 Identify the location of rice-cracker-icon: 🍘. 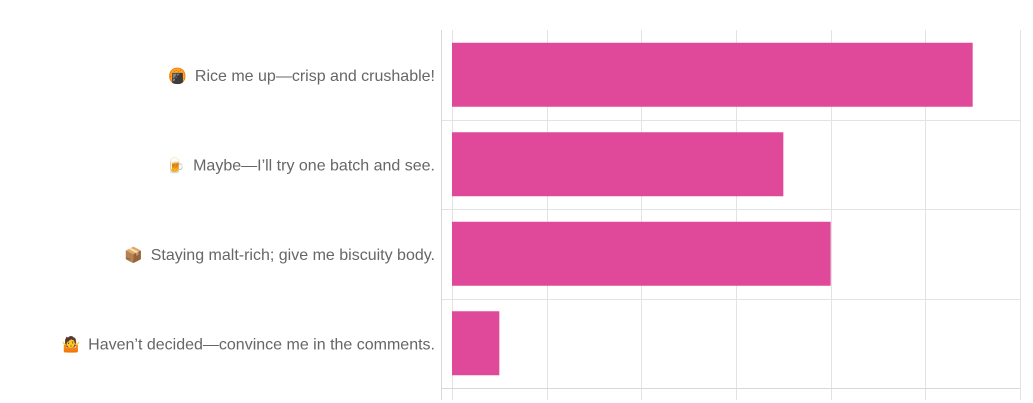
(177, 76).